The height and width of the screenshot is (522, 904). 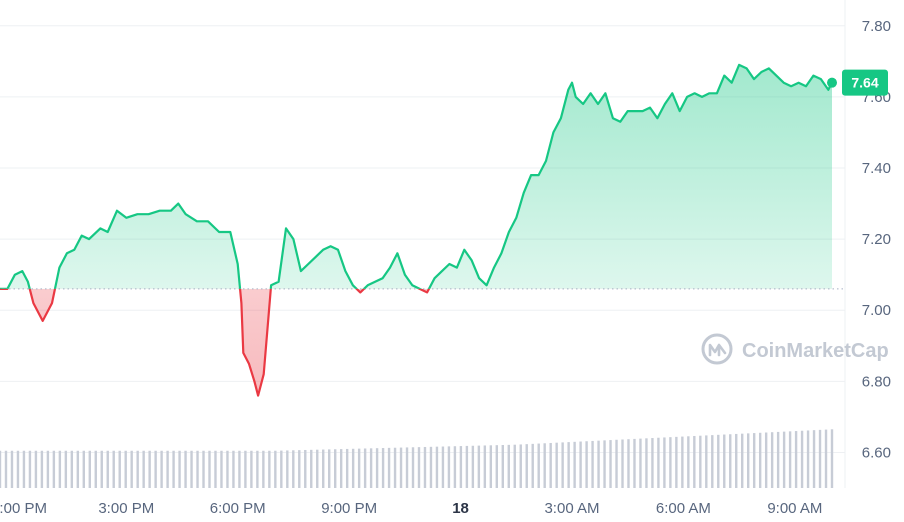 I want to click on coinmarketcap-logo-icon, so click(x=717, y=349).